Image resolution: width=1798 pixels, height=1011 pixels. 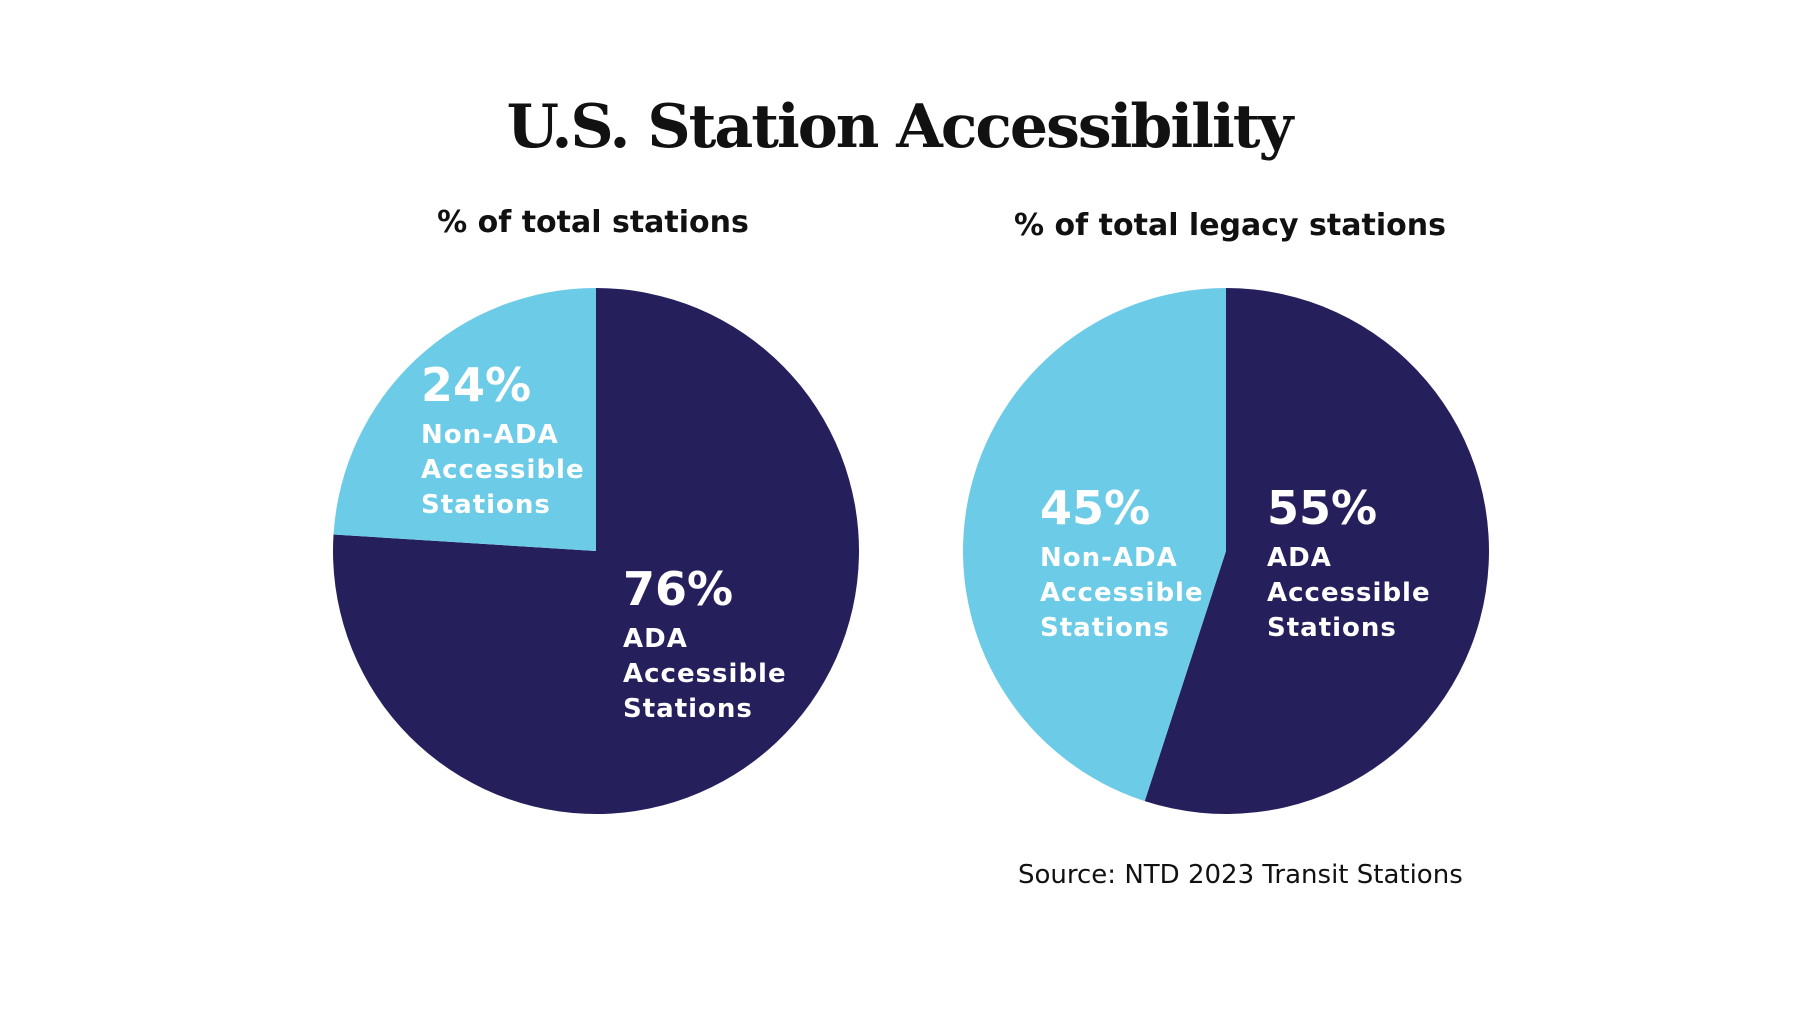 I want to click on pie-2-slice-1-label: 55% ADA Accessible Stations, so click(x=1349, y=562).